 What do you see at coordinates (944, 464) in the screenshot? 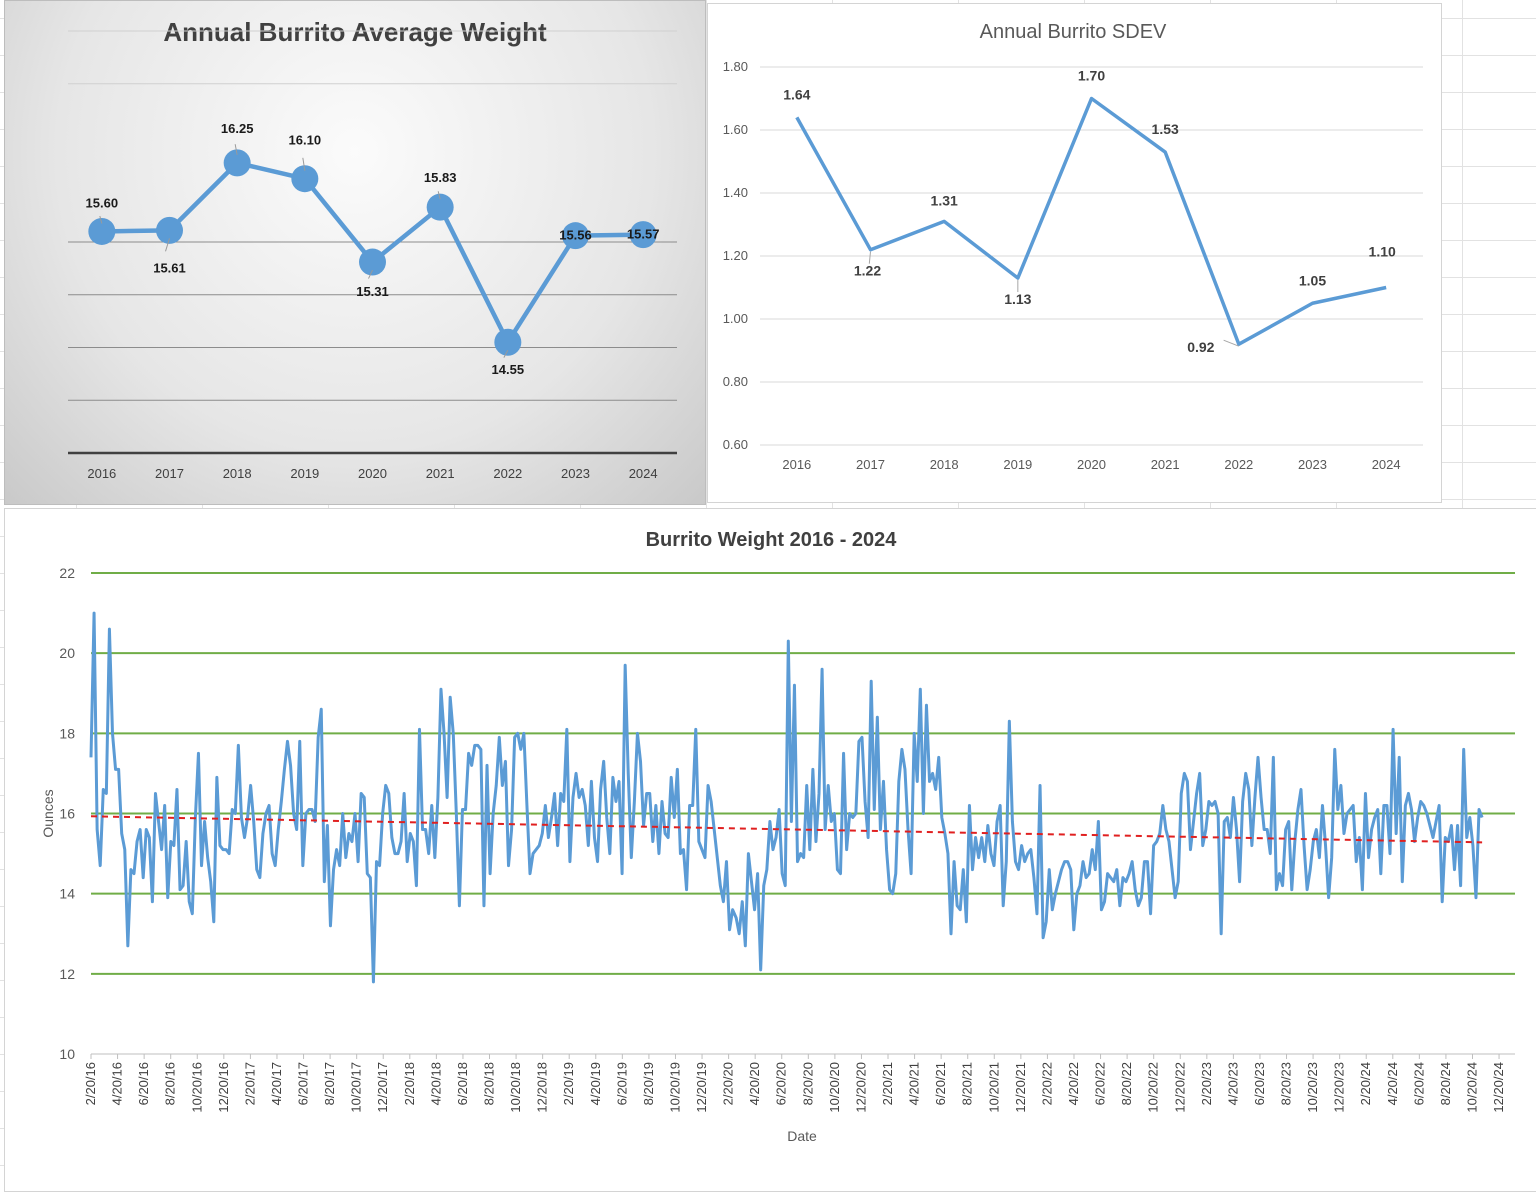
I see `x-tick-label: 2018` at bounding box center [944, 464].